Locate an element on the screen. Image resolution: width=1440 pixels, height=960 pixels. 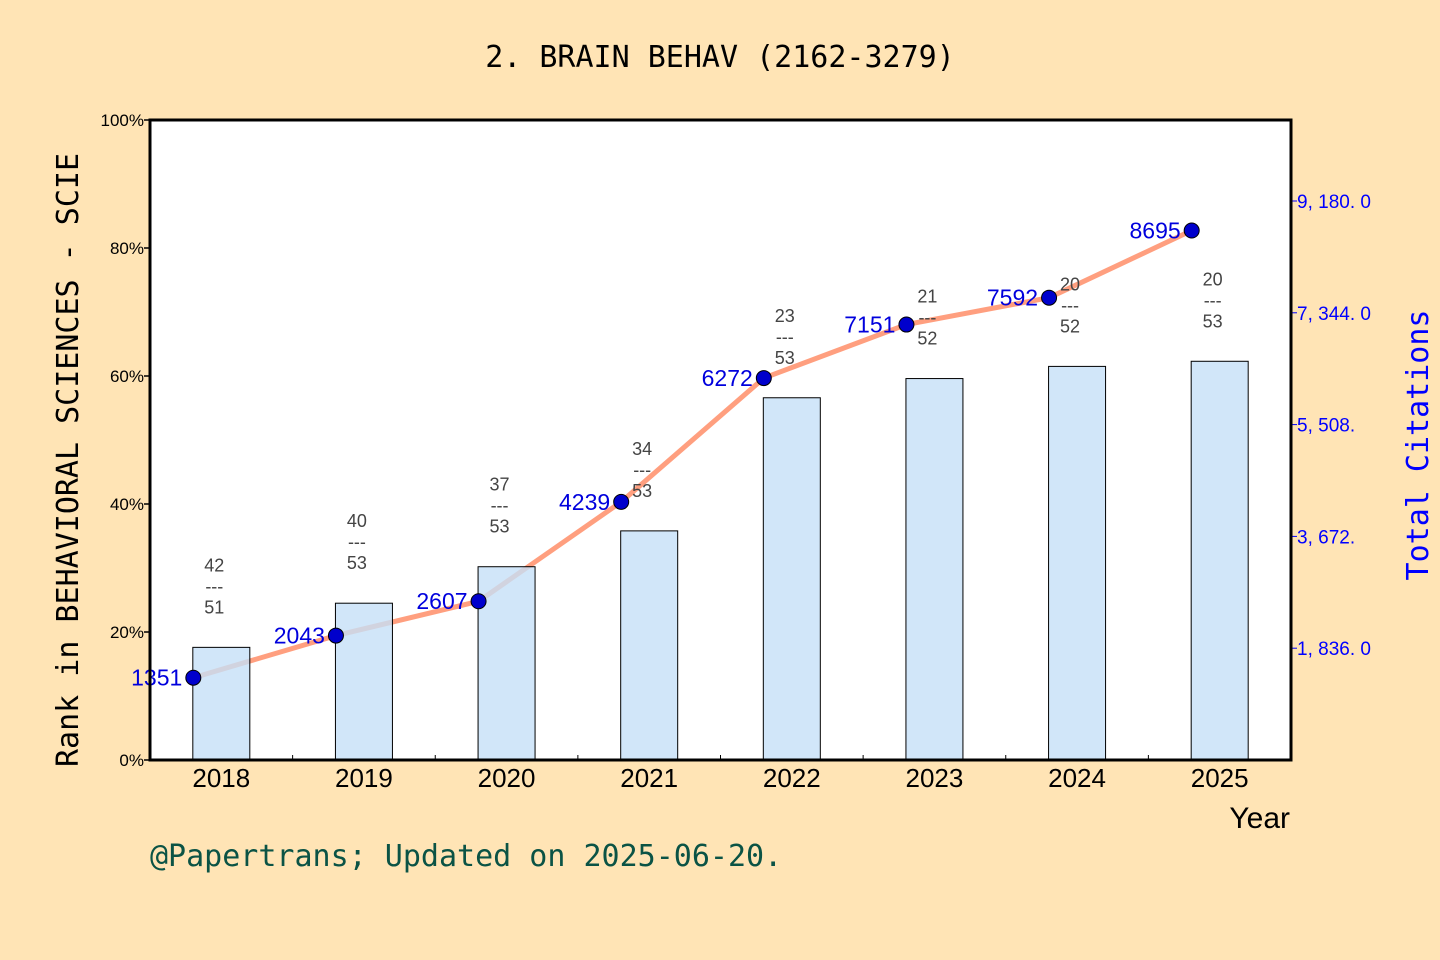
y2-tick-label: 5, 508. is located at coordinates (1326, 426).